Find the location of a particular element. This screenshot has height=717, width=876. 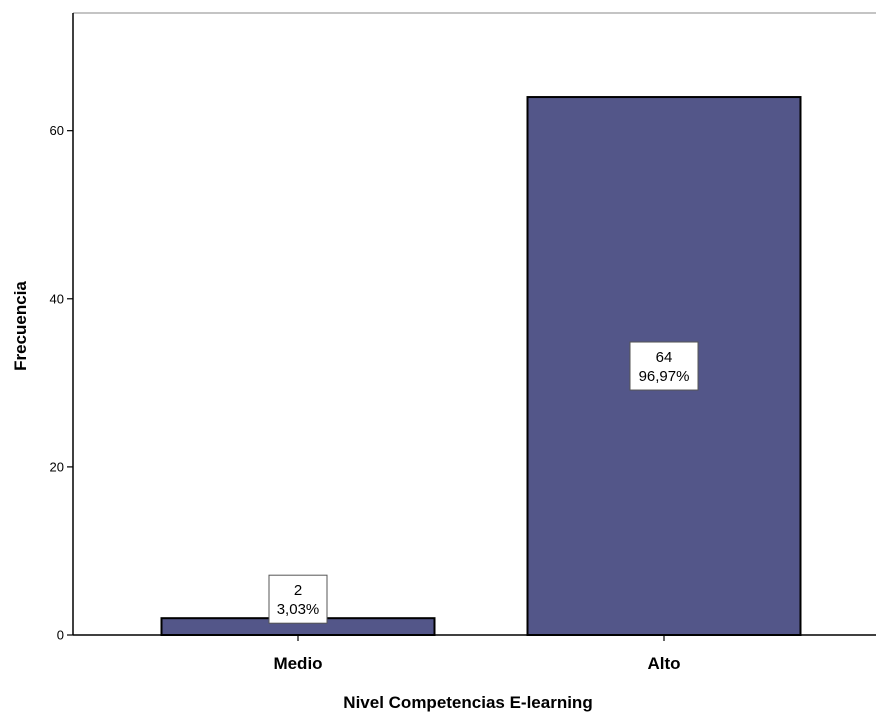

x-tick-label-alto: Alto is located at coordinates (663, 663).